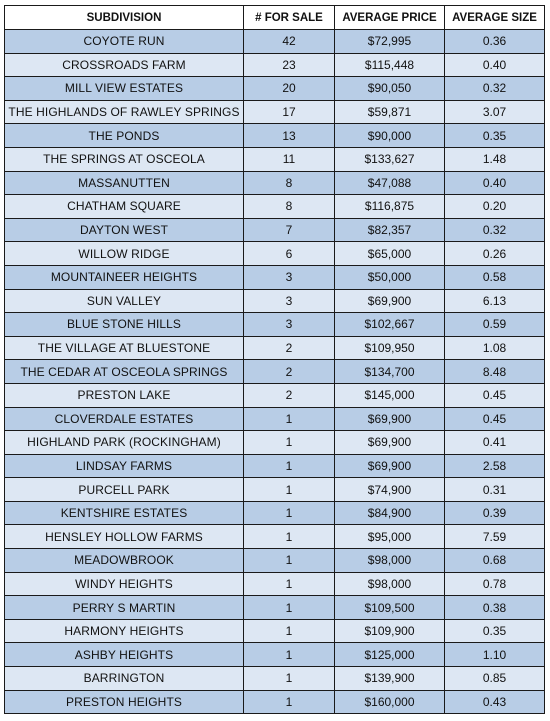 This screenshot has height=721, width=550. I want to click on cell-subdivision: KENTSHIRE ESTATES, so click(124, 513).